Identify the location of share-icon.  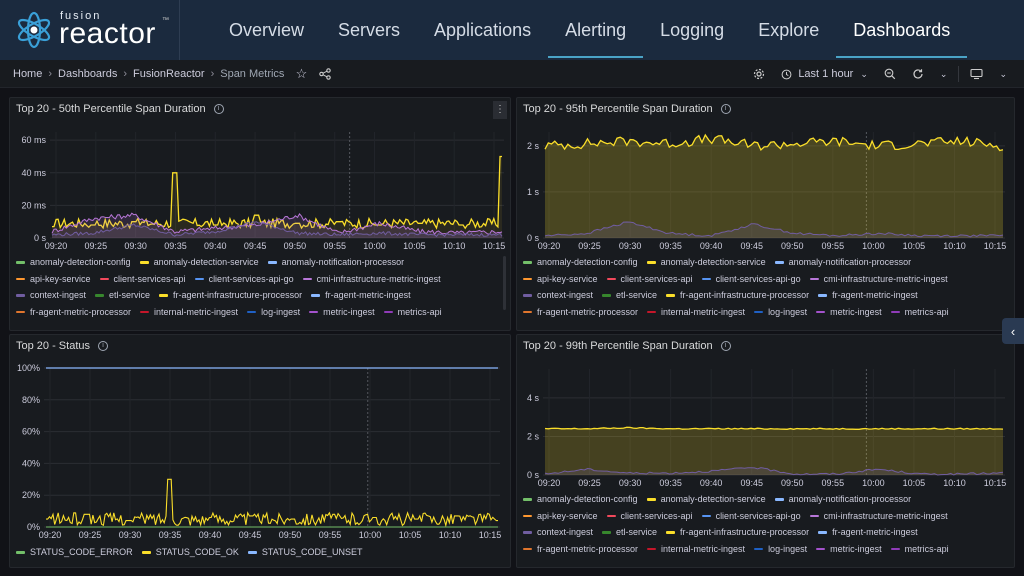
(325, 74).